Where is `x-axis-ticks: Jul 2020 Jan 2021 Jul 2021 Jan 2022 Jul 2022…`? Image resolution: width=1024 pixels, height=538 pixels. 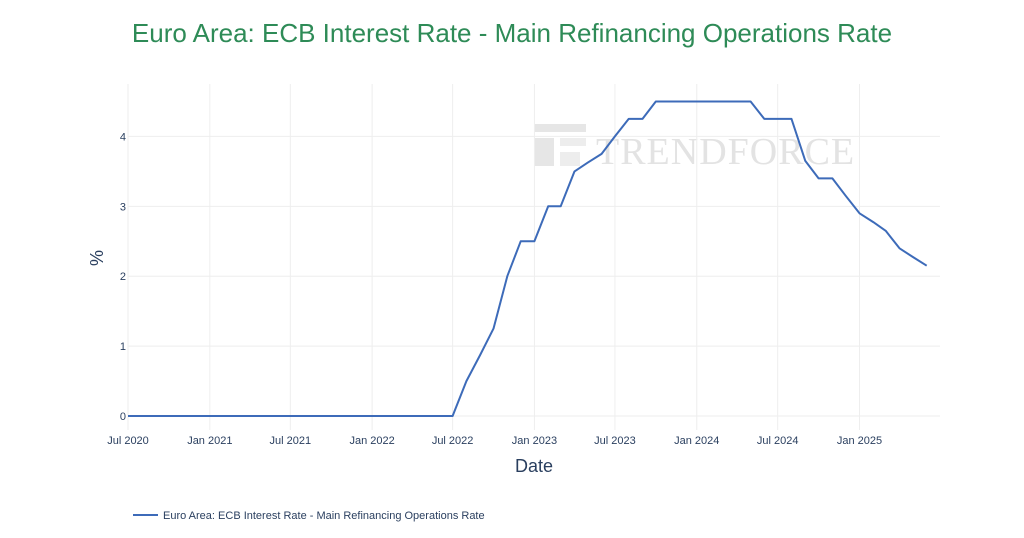 x-axis-ticks: Jul 2020 Jan 2021 Jul 2021 Jan 2022 Jul 2022… is located at coordinates (494, 441).